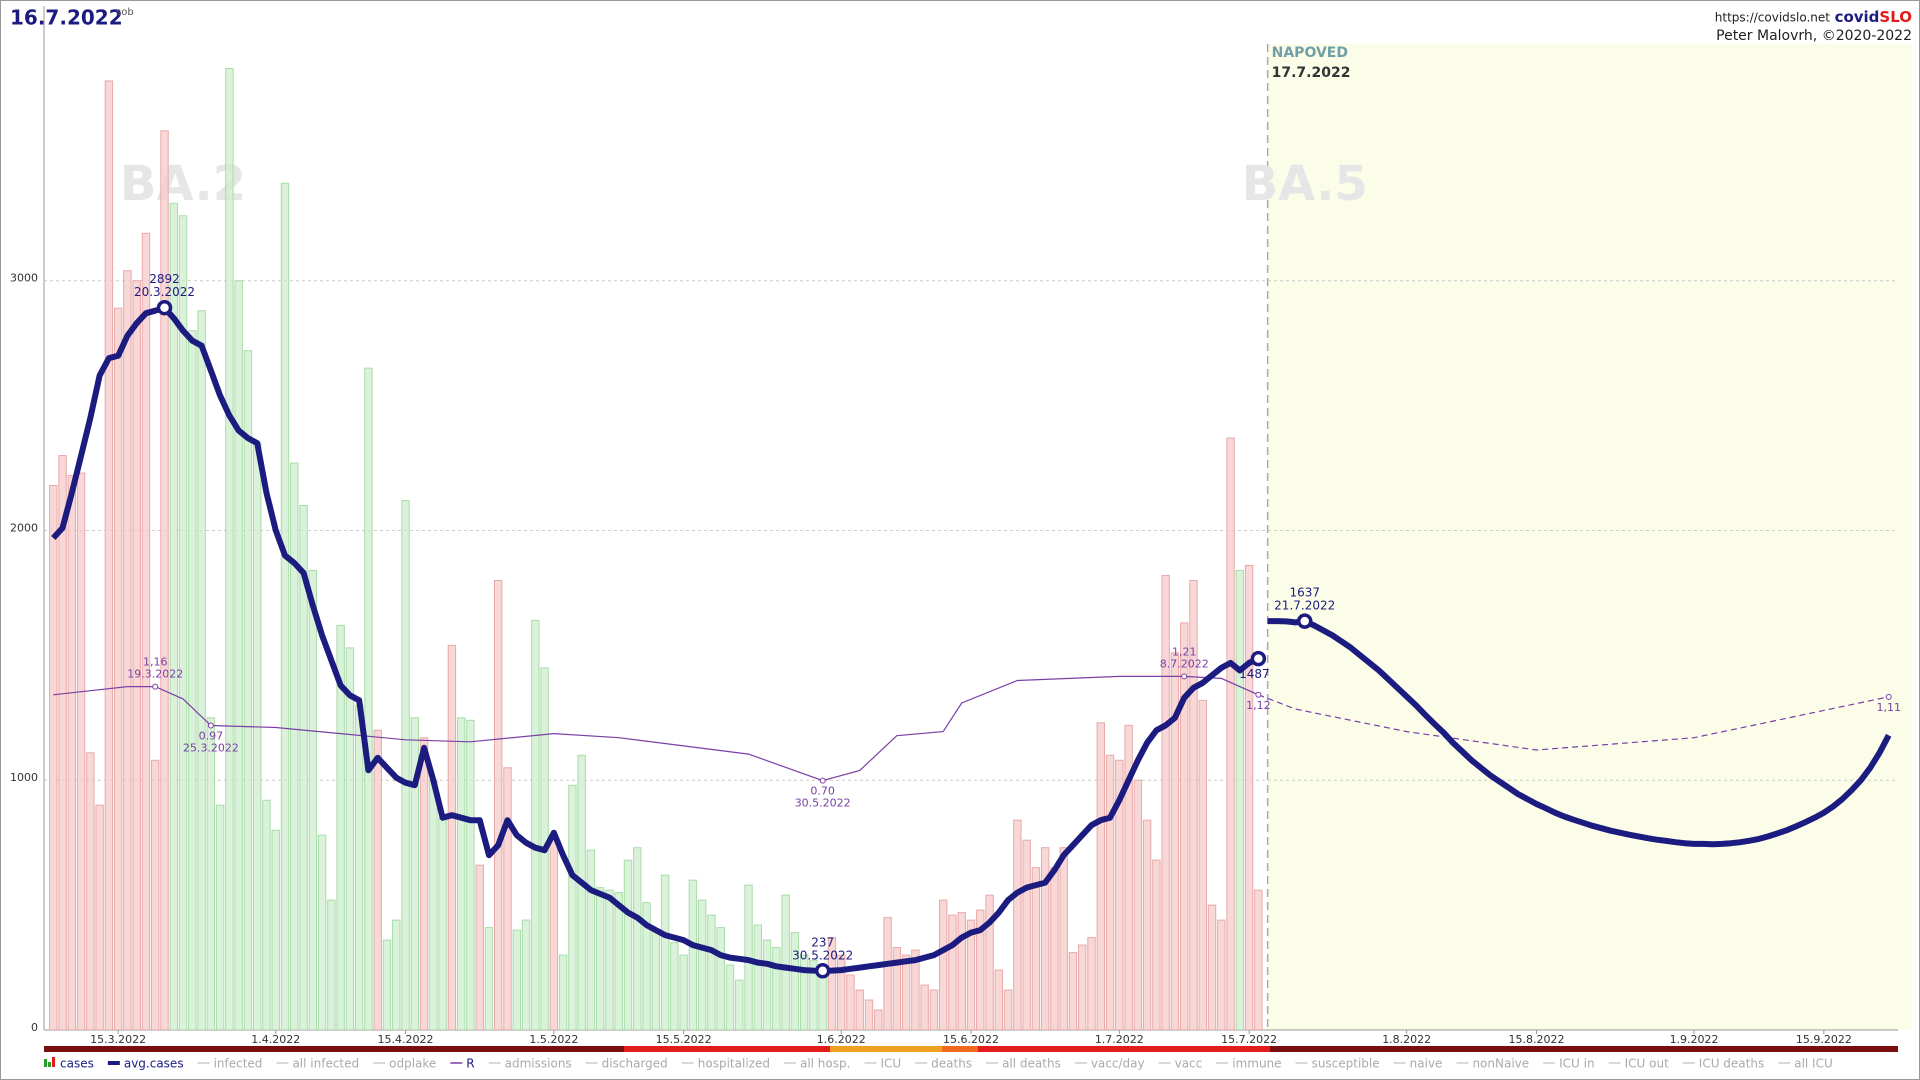  Describe the element at coordinates (1694, 1039) in the screenshot. I see `x-tick-label: 1.9.2022` at that location.